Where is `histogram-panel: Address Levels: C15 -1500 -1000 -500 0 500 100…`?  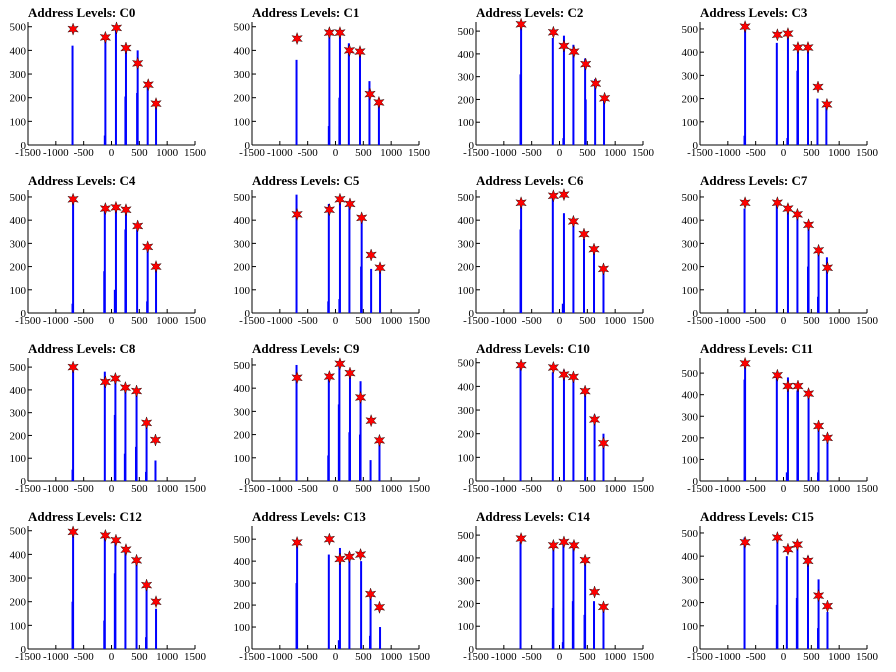
histogram-panel: Address Levels: C15 -1500 -1000 -500 0 500 100… is located at coordinates (784, 588).